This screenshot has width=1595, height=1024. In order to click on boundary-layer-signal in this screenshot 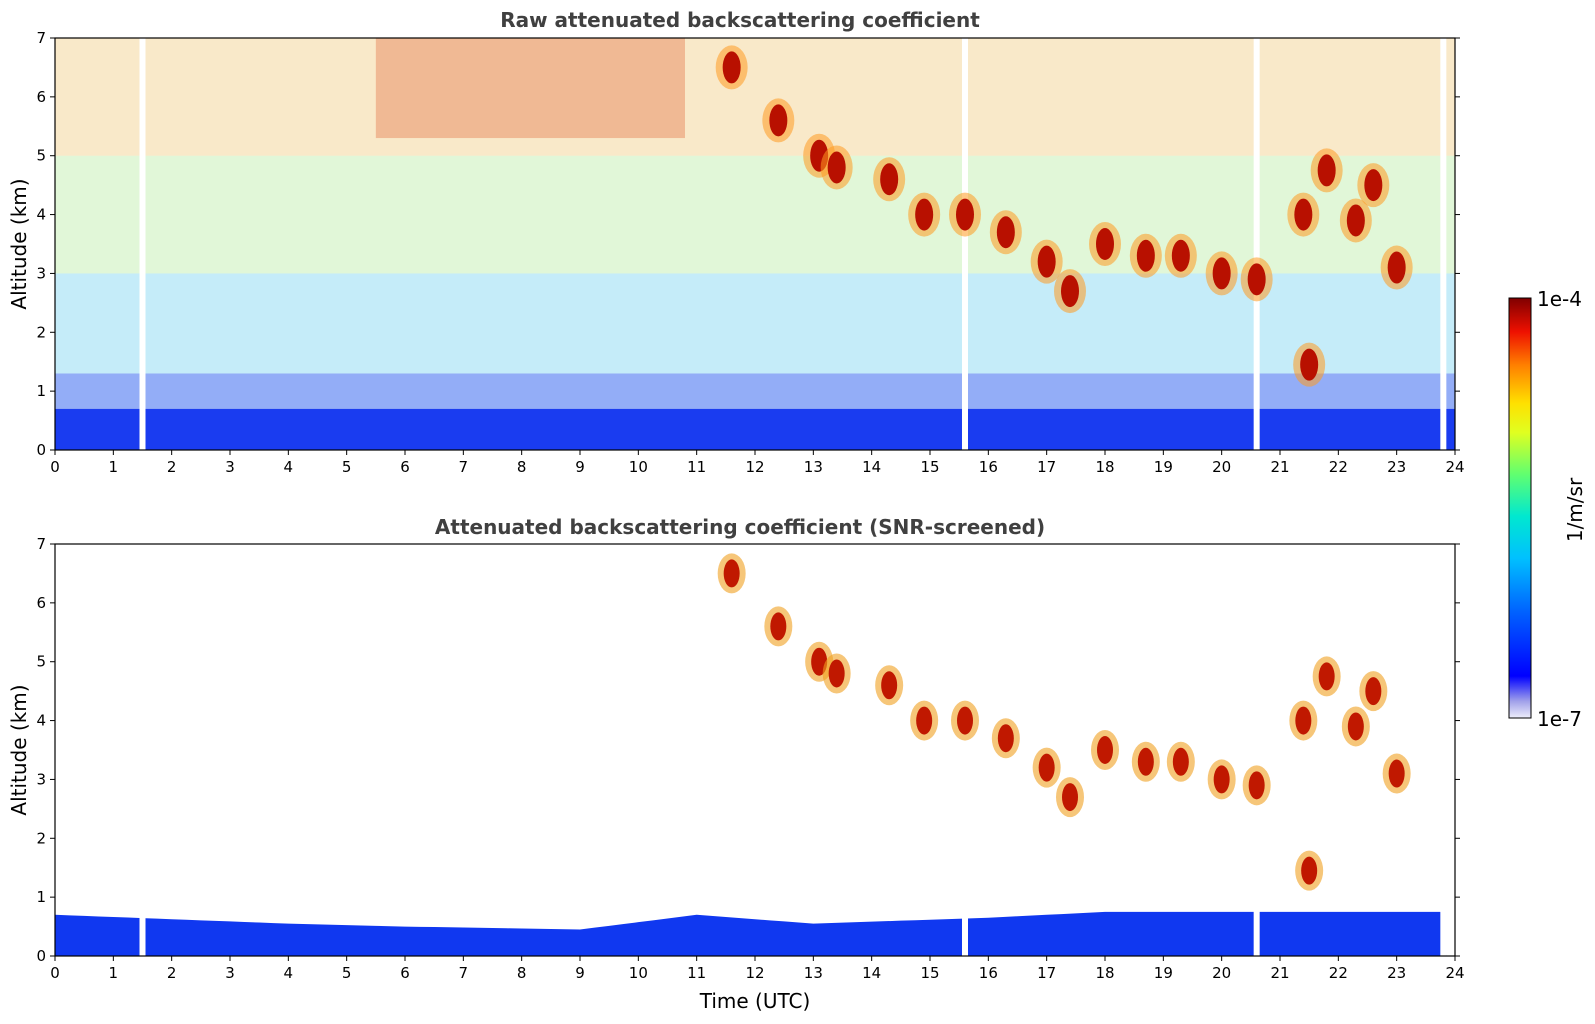, I will do `click(751, 933)`.